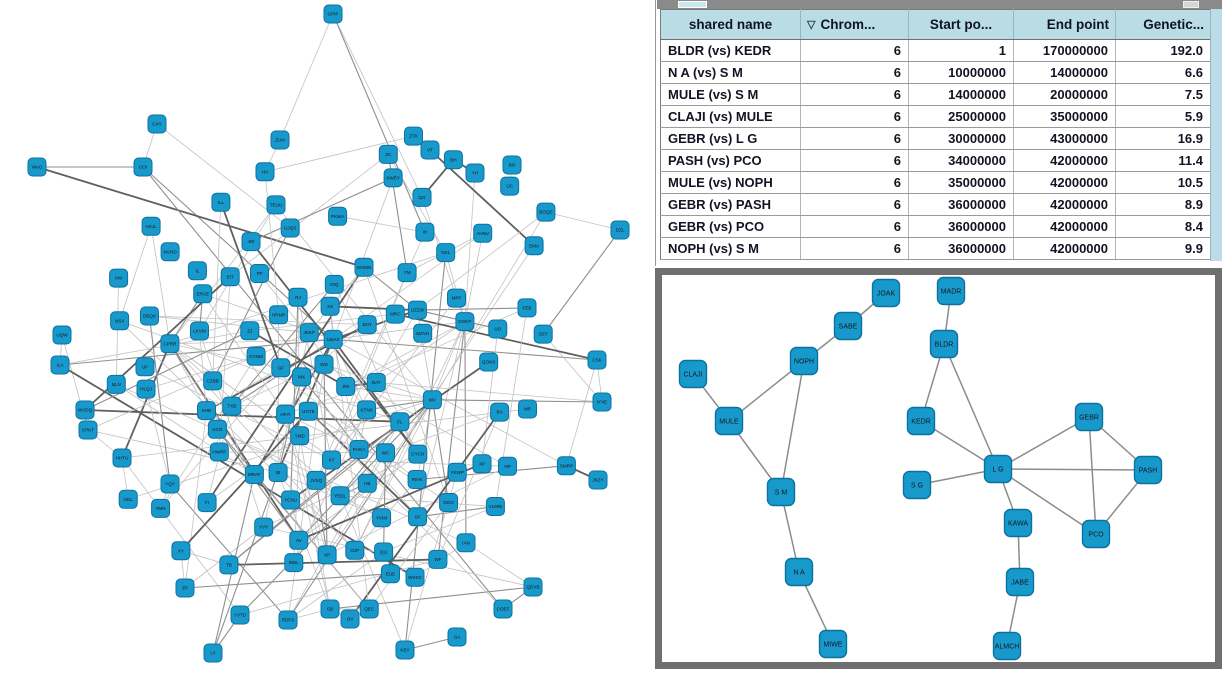 This screenshot has height=674, width=1222. Describe the element at coordinates (546, 212) in the screenshot. I see `network-node: BOQE` at that location.